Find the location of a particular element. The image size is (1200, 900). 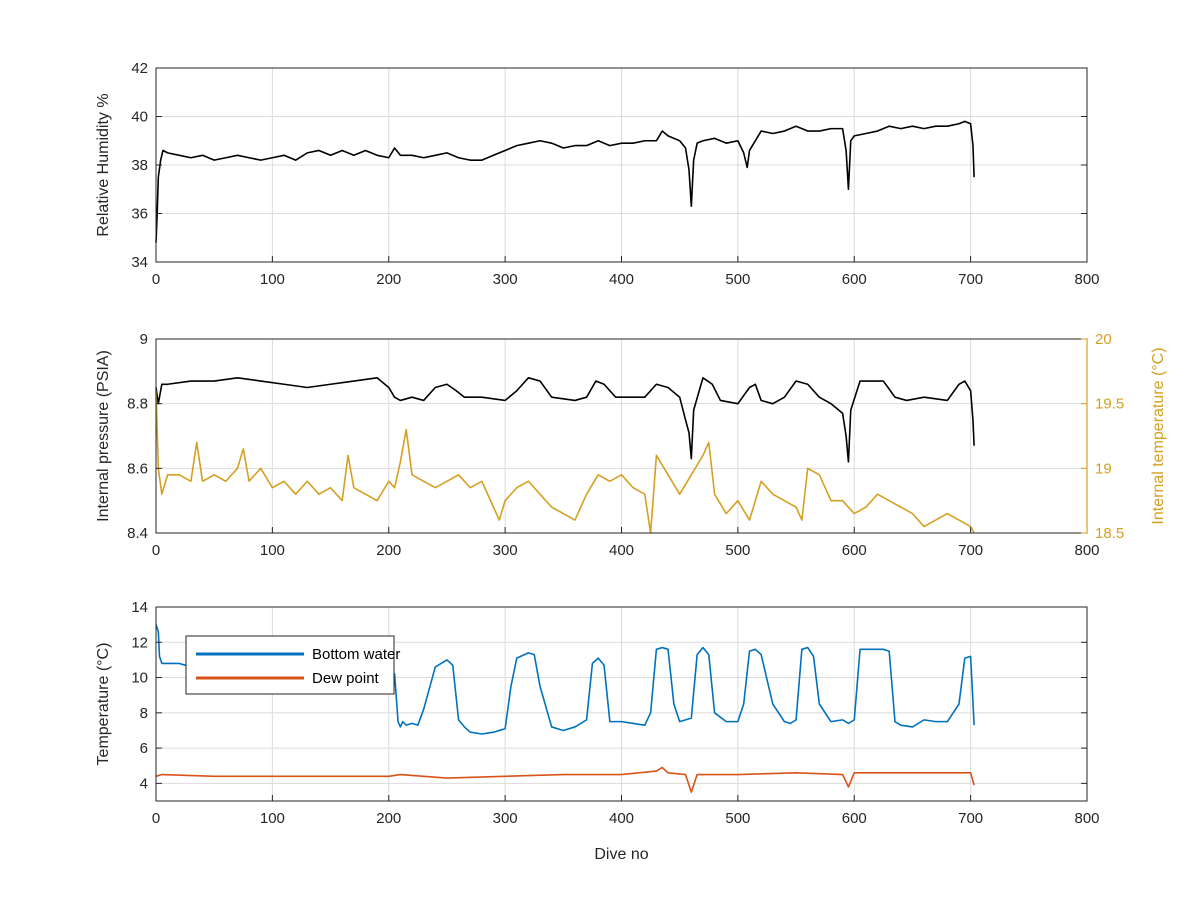

y-tick-label: 8.4 is located at coordinates (137, 533).